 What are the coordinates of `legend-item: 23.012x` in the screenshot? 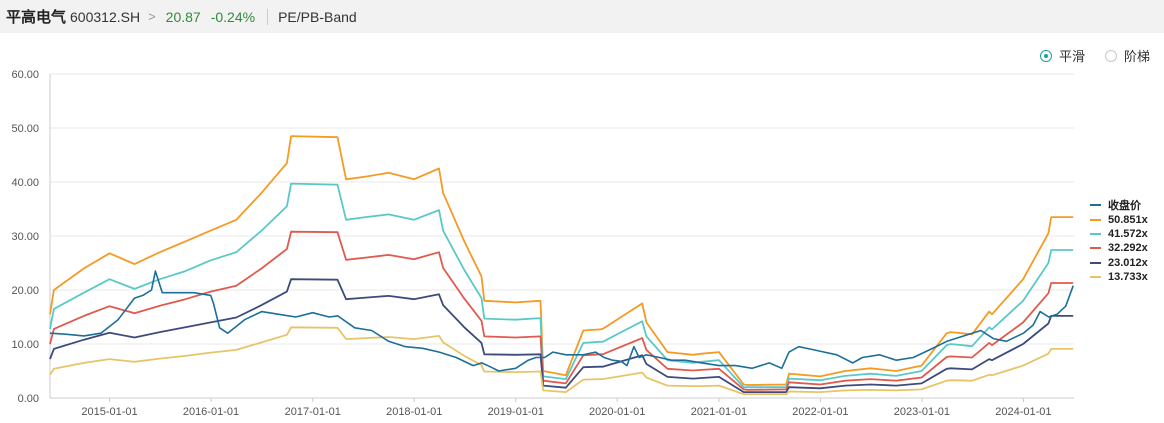 It's located at (1119, 263).